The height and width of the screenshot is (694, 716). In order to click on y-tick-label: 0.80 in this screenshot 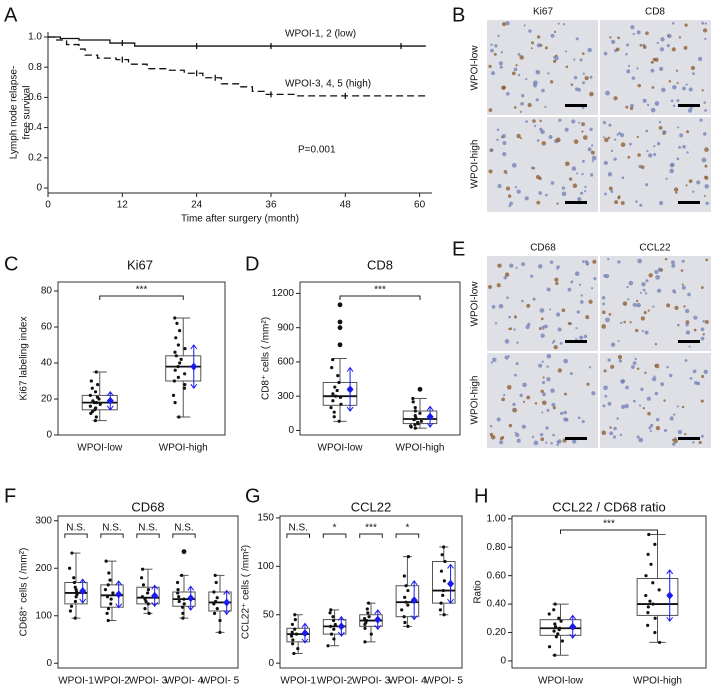, I will do `click(497, 547)`.